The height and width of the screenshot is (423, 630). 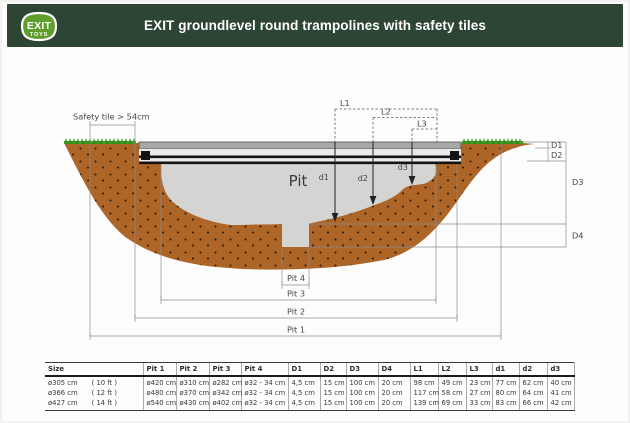 What do you see at coordinates (225, 393) in the screenshot?
I see `table-cell: ø342 cm` at bounding box center [225, 393].